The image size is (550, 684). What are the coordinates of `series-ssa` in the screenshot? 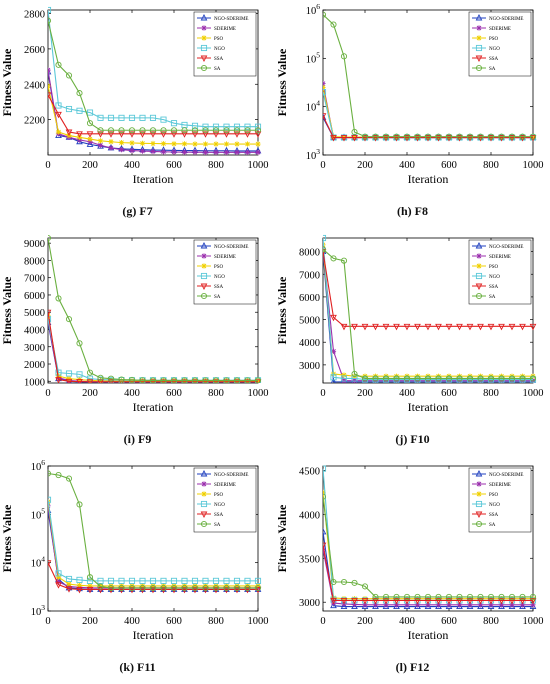 It's located at (430, 127).